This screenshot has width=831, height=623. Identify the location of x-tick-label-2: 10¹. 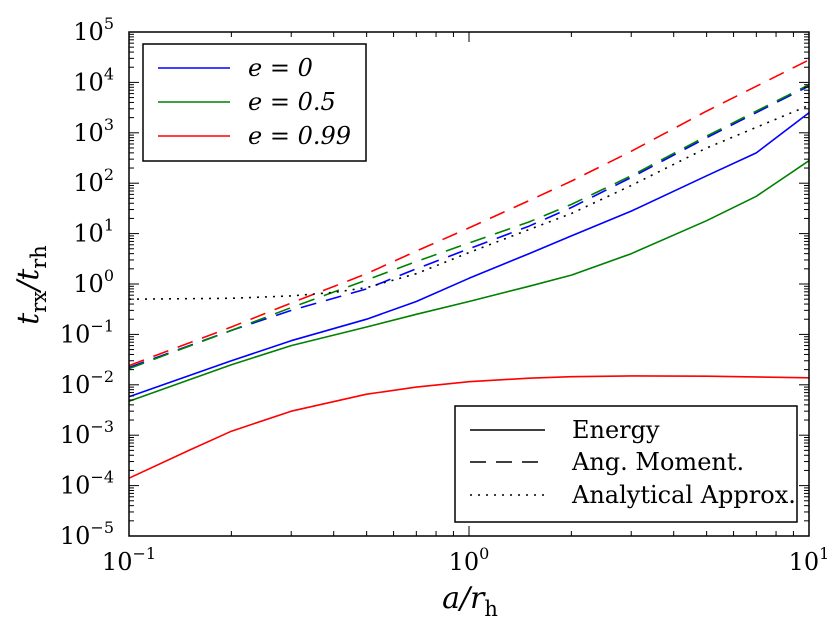
(809, 560).